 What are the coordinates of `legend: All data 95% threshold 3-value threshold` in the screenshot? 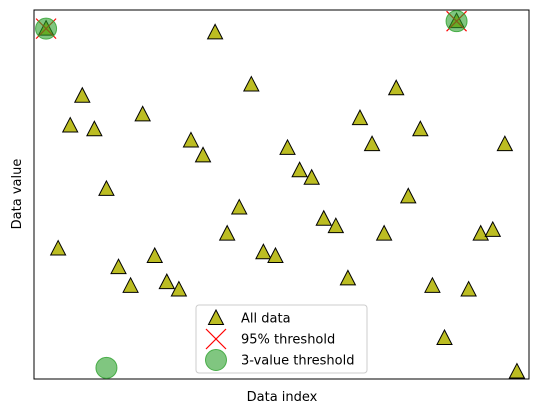 It's located at (281, 339).